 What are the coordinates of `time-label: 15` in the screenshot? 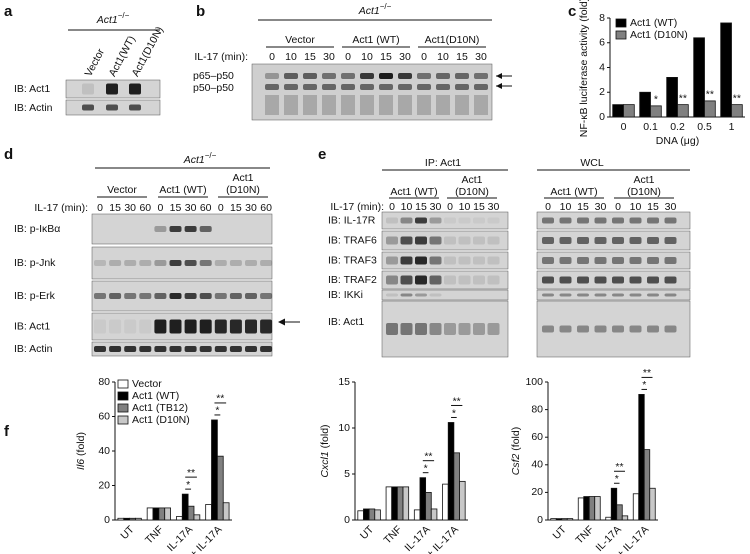 It's located at (653, 207).